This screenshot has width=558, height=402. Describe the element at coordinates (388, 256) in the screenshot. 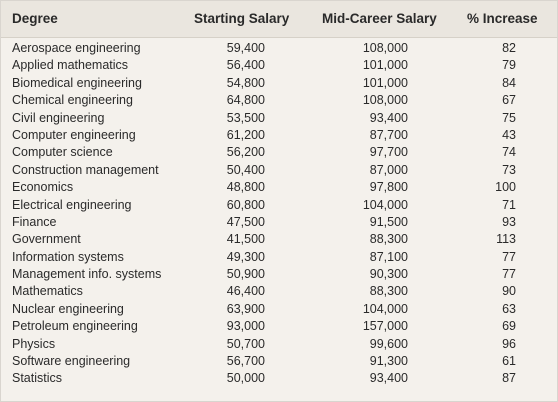

I see `mid-career-salary-cell: 87,100` at that location.